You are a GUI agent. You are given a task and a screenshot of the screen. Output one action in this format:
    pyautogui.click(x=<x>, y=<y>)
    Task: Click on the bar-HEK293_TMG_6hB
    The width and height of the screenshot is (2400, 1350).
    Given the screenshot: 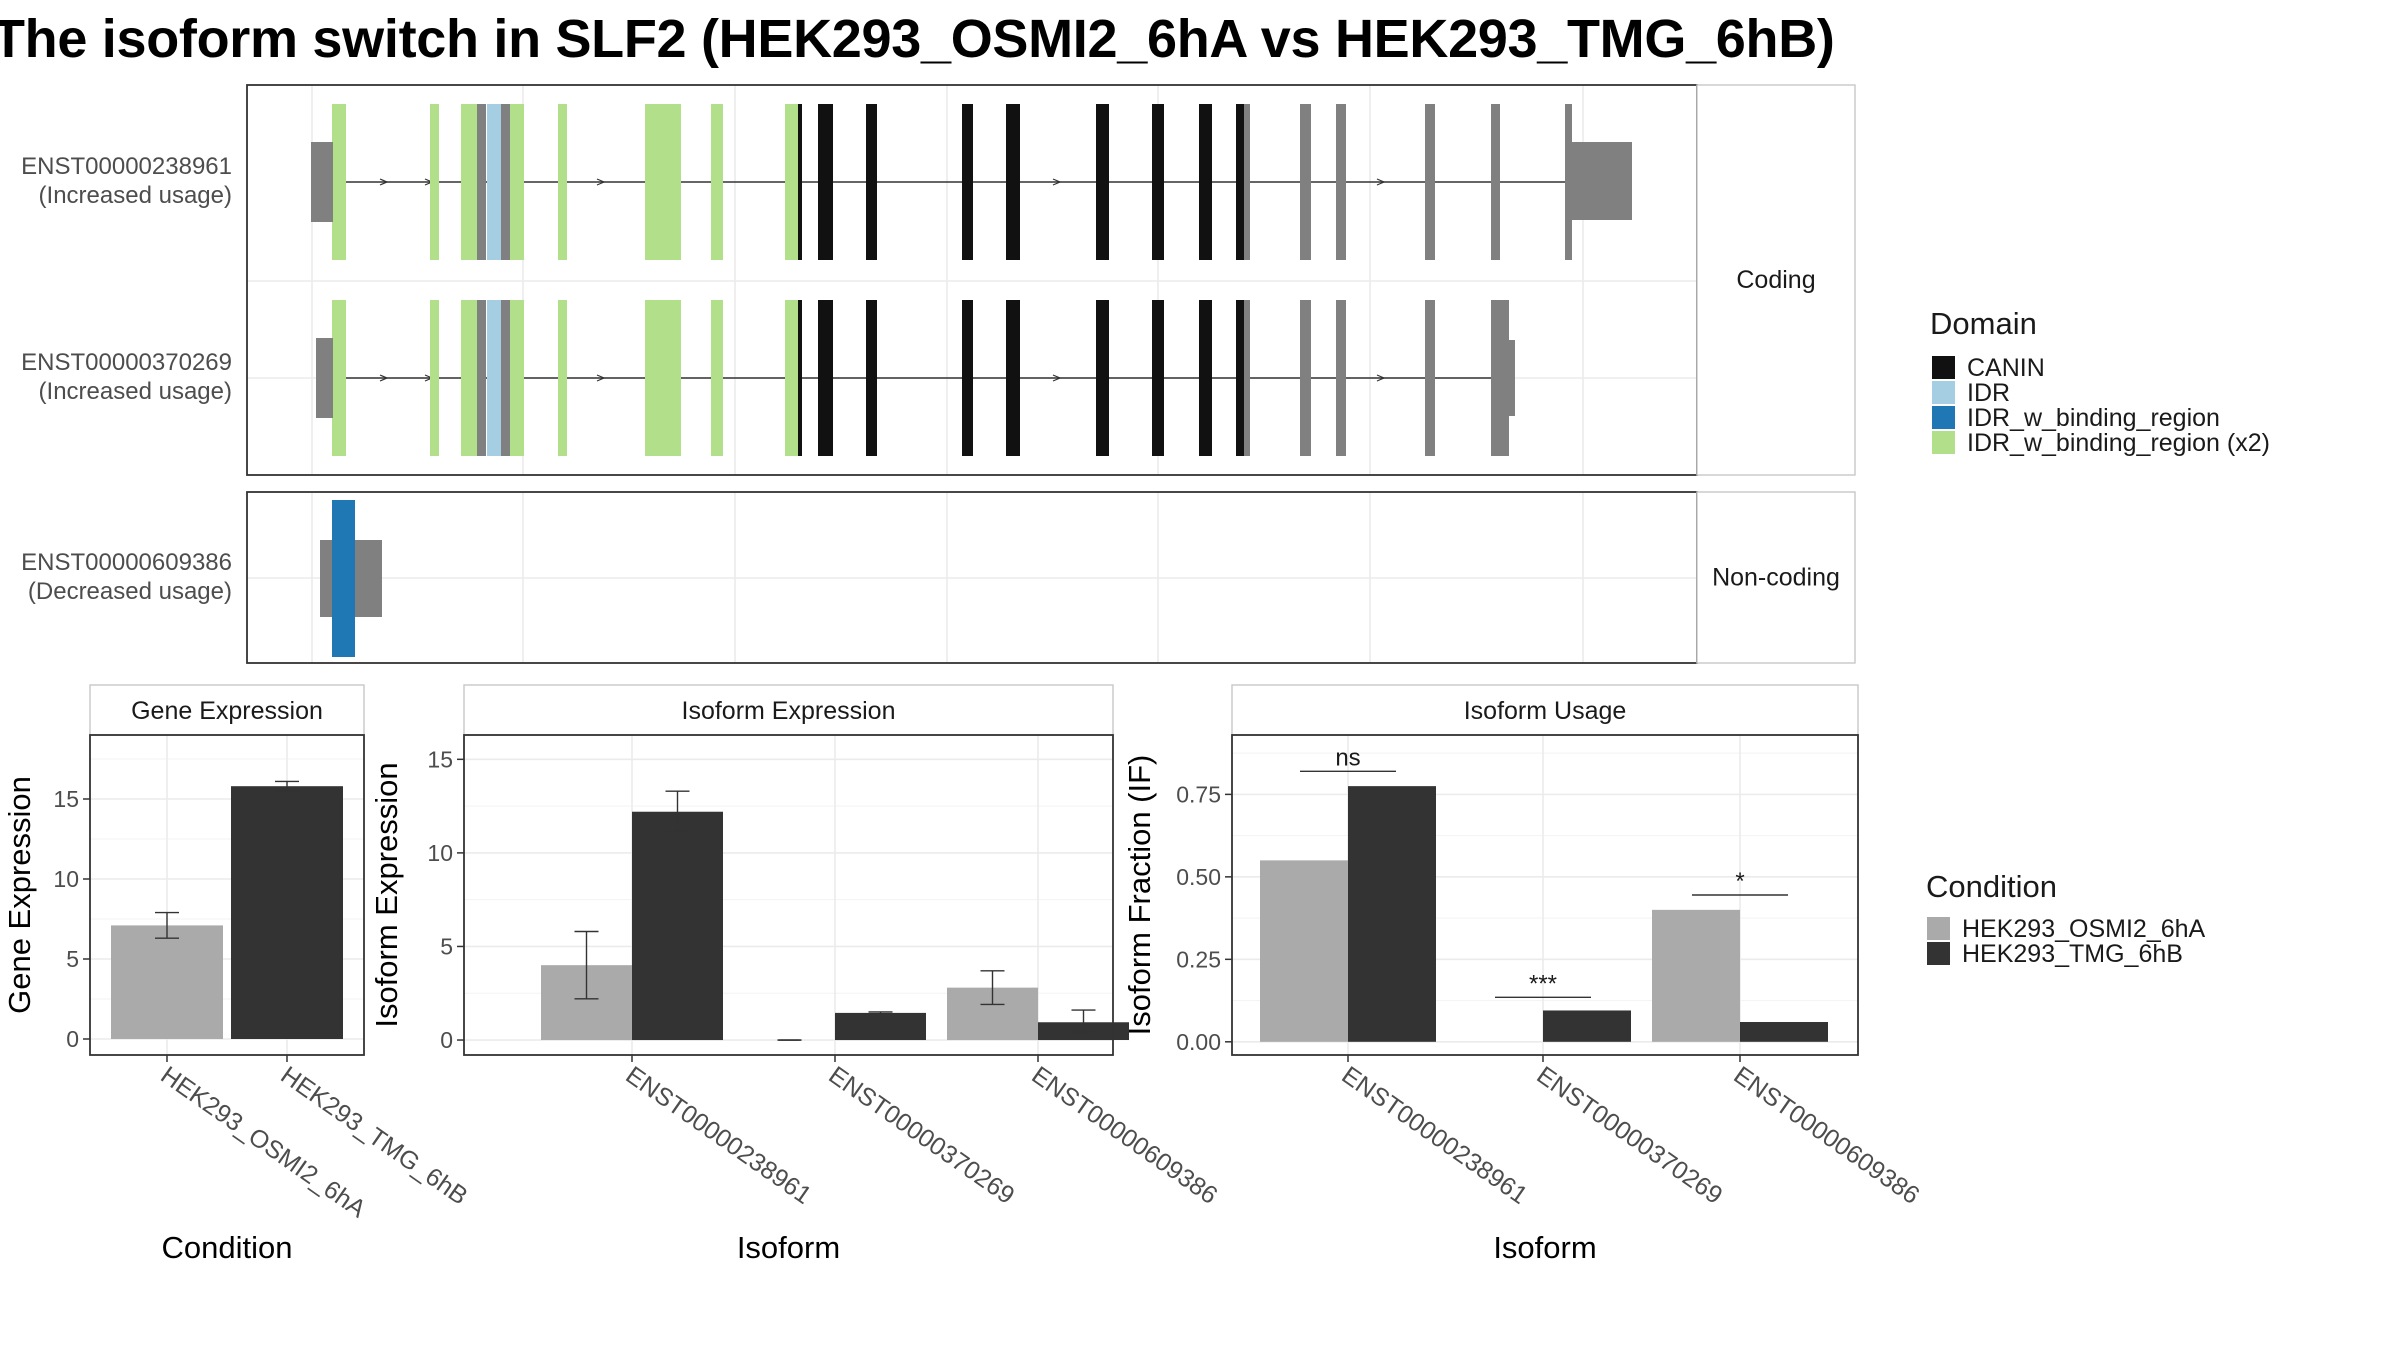 What is the action you would take?
    pyautogui.click(x=287, y=912)
    